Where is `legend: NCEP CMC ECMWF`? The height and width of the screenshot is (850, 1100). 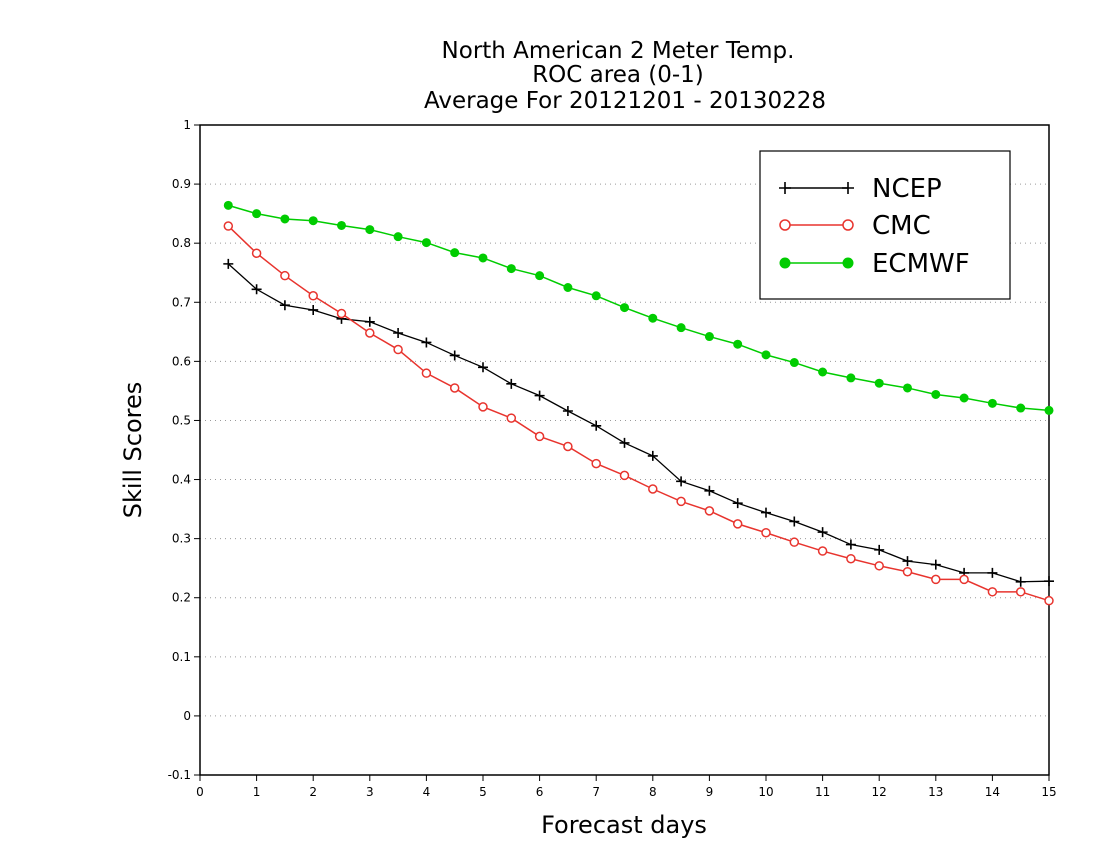 legend: NCEP CMC ECMWF is located at coordinates (885, 225).